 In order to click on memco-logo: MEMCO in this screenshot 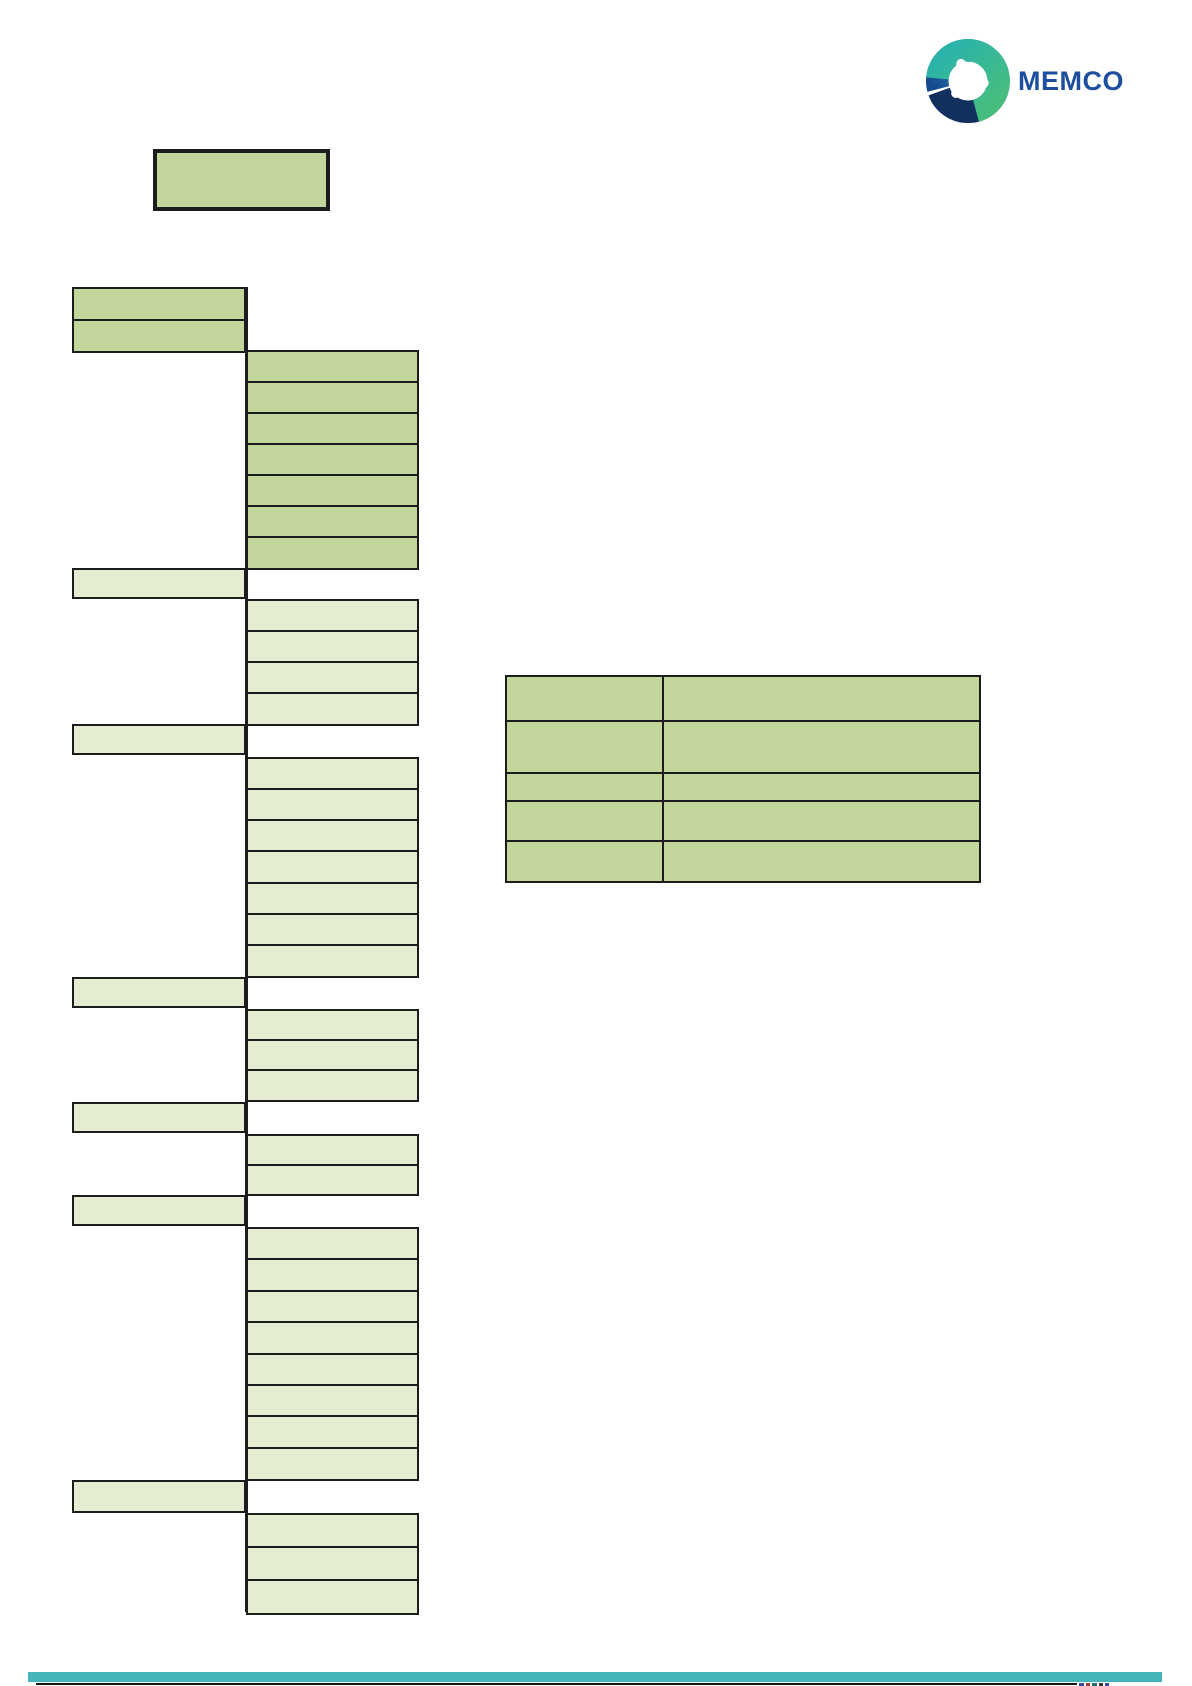, I will do `click(1025, 81)`.